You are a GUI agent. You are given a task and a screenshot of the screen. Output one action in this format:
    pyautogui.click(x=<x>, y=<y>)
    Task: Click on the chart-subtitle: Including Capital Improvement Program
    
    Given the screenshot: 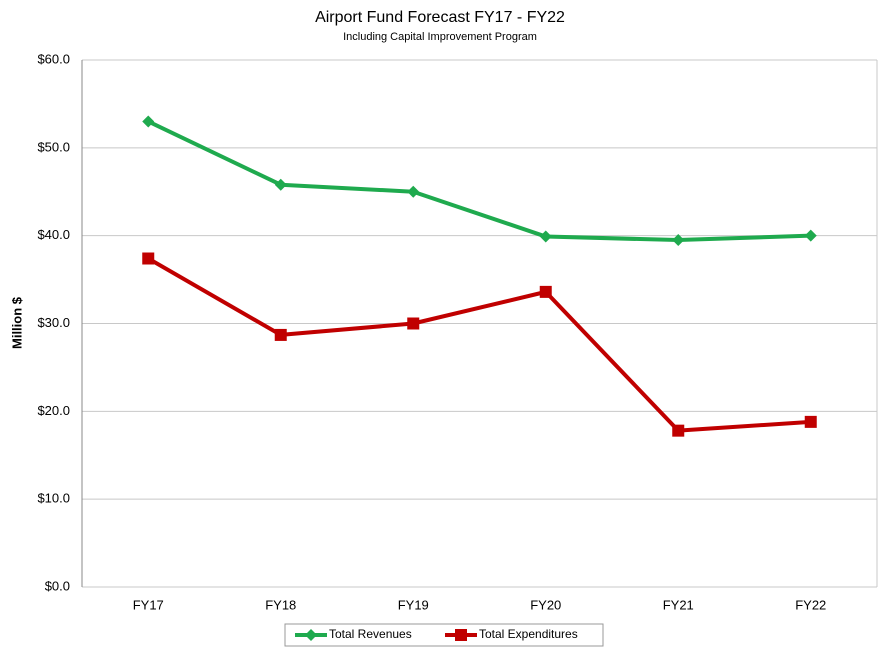 What is the action you would take?
    pyautogui.click(x=440, y=37)
    